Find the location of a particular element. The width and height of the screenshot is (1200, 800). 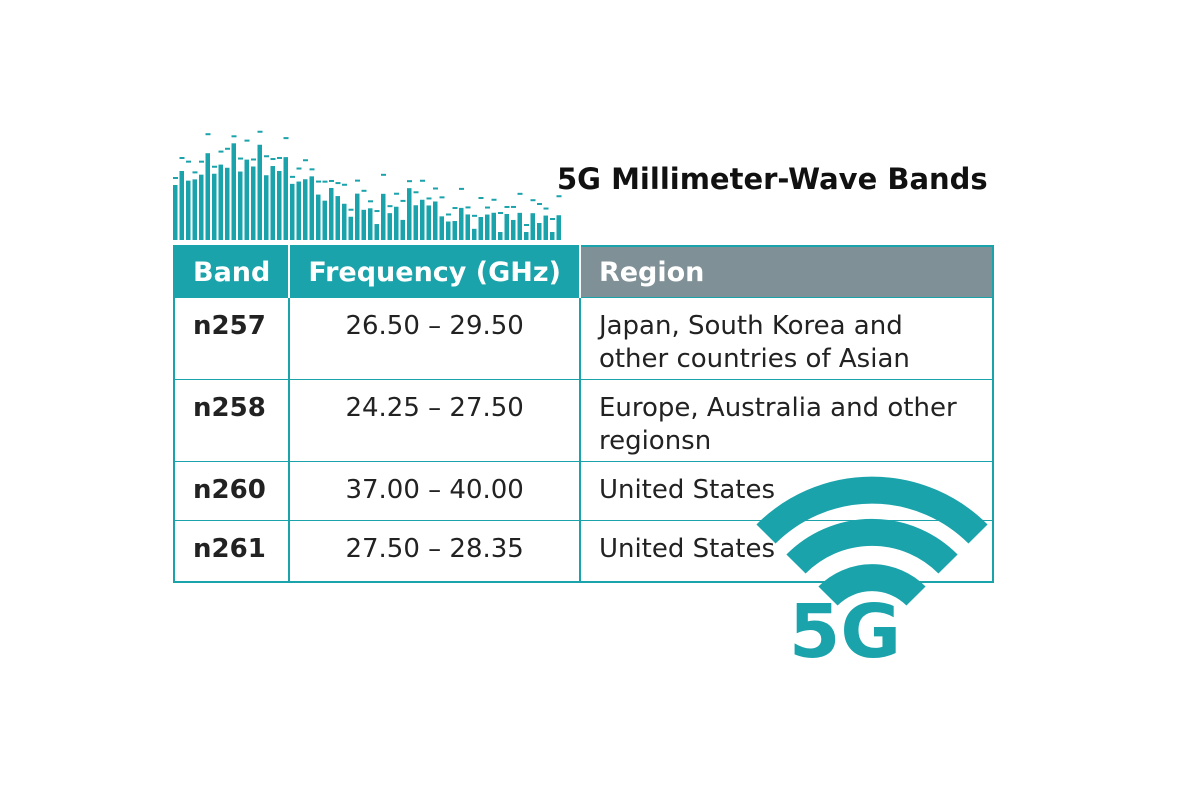

header-cell: Region is located at coordinates (786, 272).